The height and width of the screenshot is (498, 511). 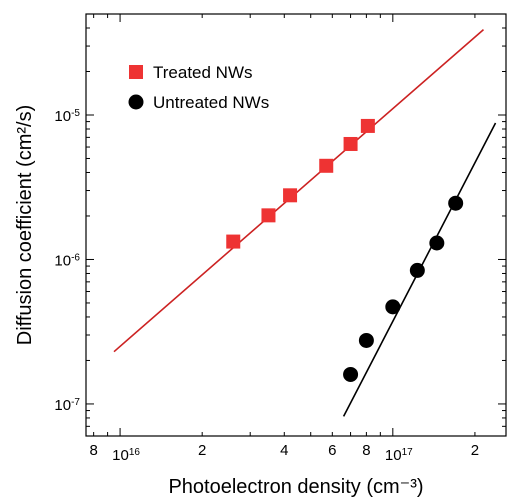 I want to click on y-tick-label: 10⁻⁵, so click(x=67, y=116).